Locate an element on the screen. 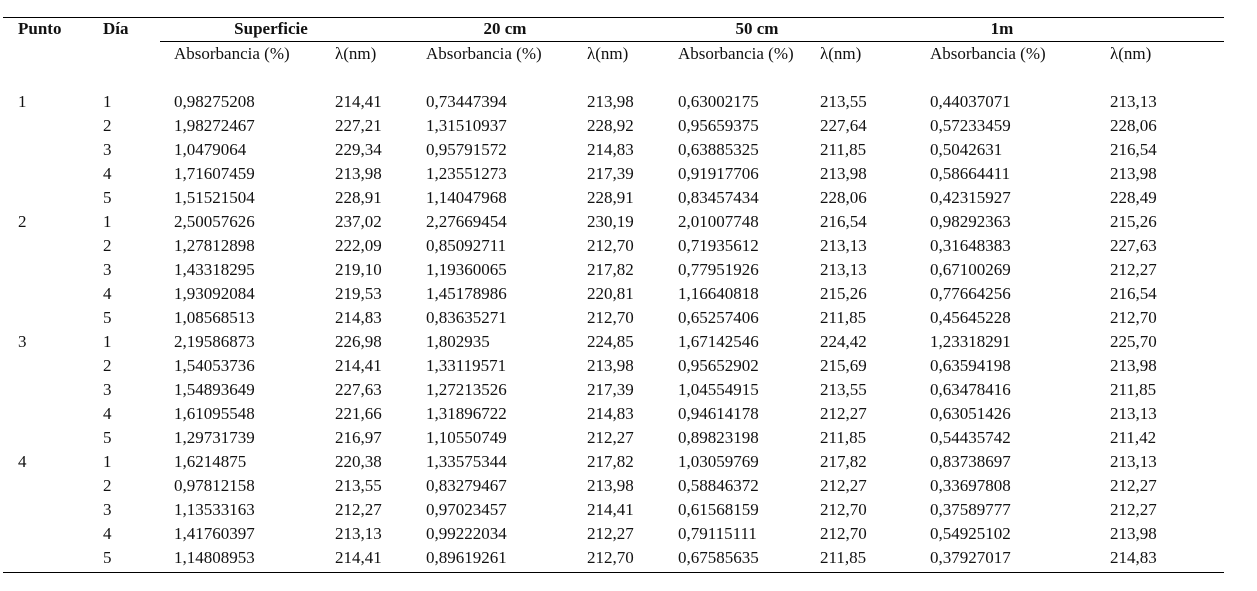 The image size is (1257, 591). cell: 0,83738697 is located at coordinates (970, 461).